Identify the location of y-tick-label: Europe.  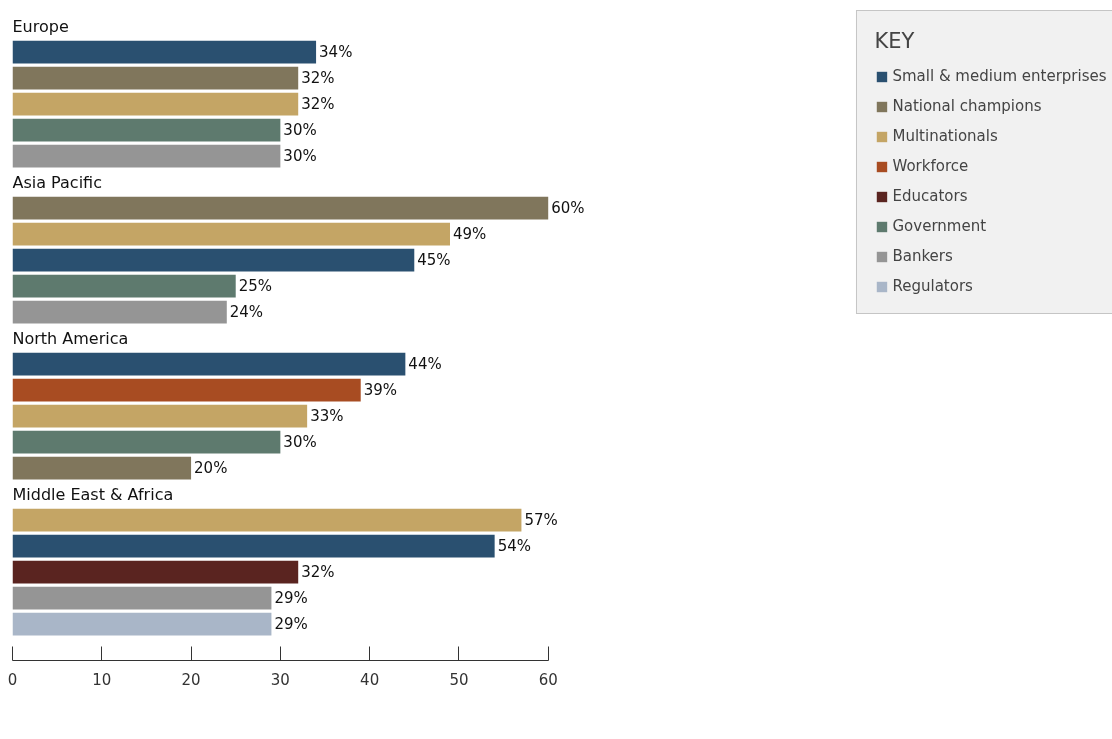
(40, 26).